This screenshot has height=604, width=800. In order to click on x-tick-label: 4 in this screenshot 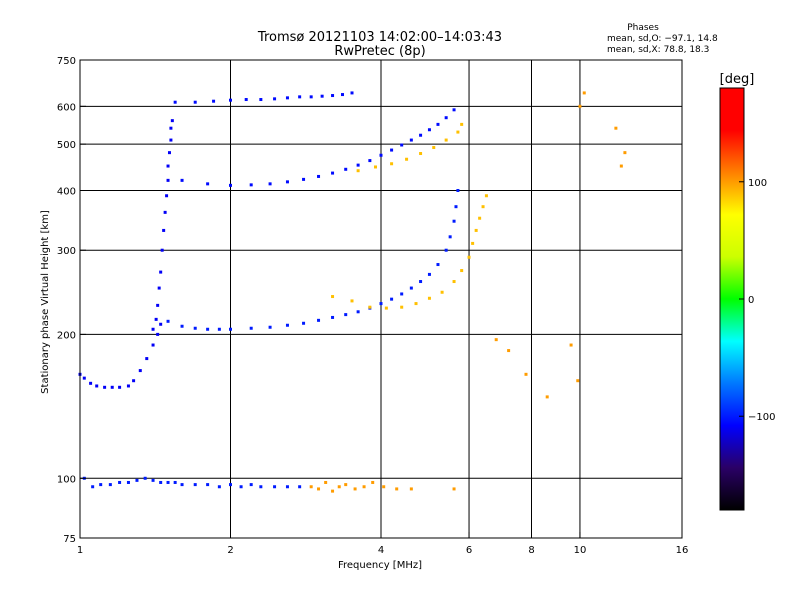, I will do `click(381, 550)`.